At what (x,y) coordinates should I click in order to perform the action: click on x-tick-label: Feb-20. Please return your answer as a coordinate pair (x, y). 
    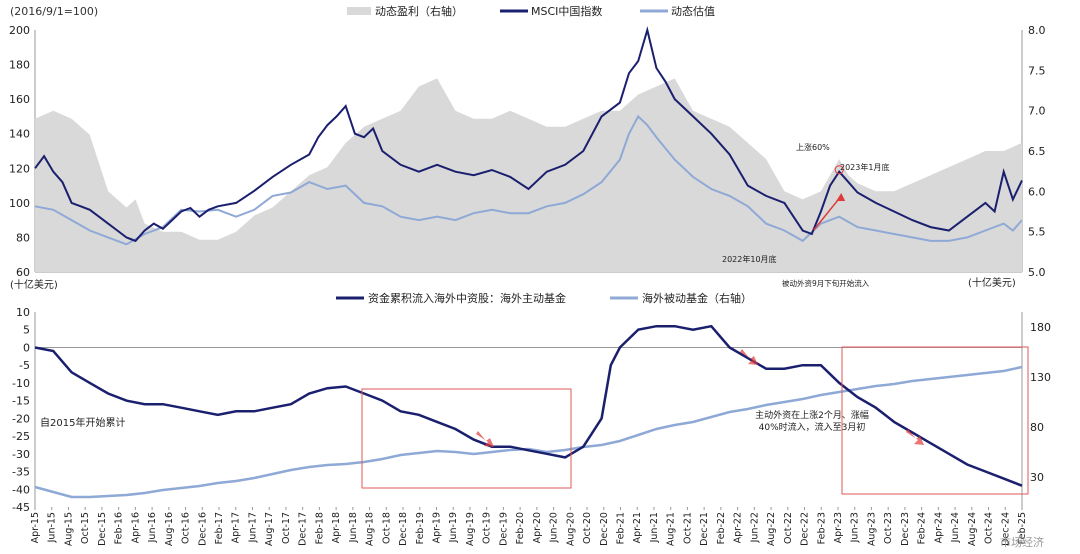
    Looking at the image, I should click on (520, 528).